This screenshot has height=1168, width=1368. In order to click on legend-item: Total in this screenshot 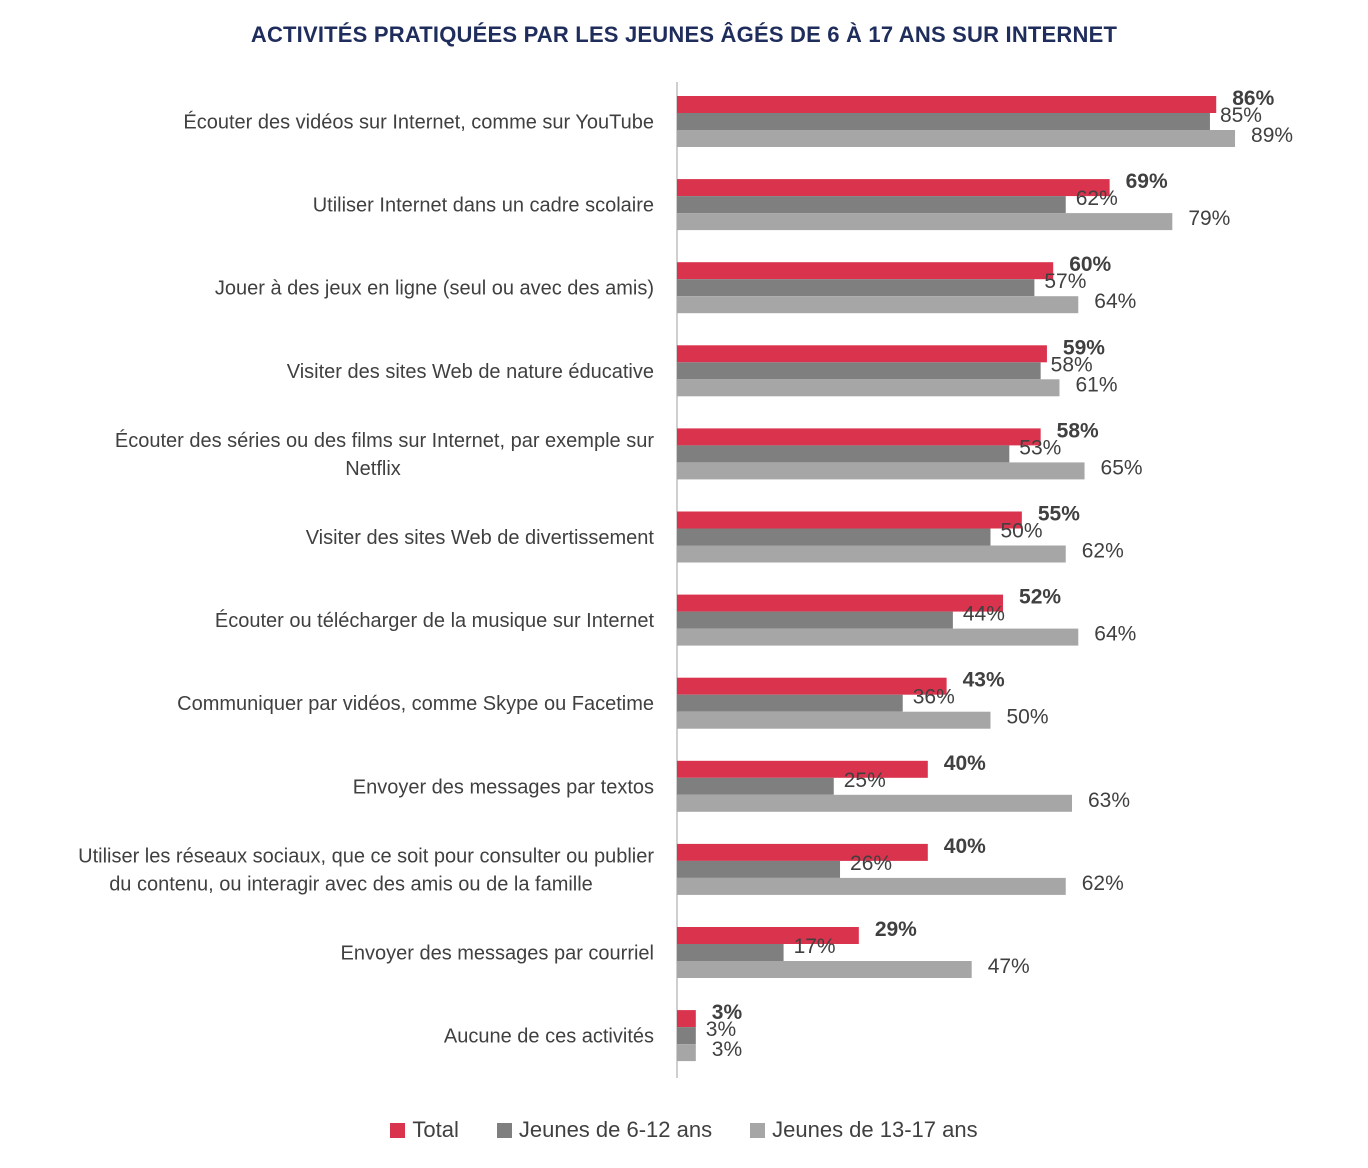, I will do `click(424, 1130)`.